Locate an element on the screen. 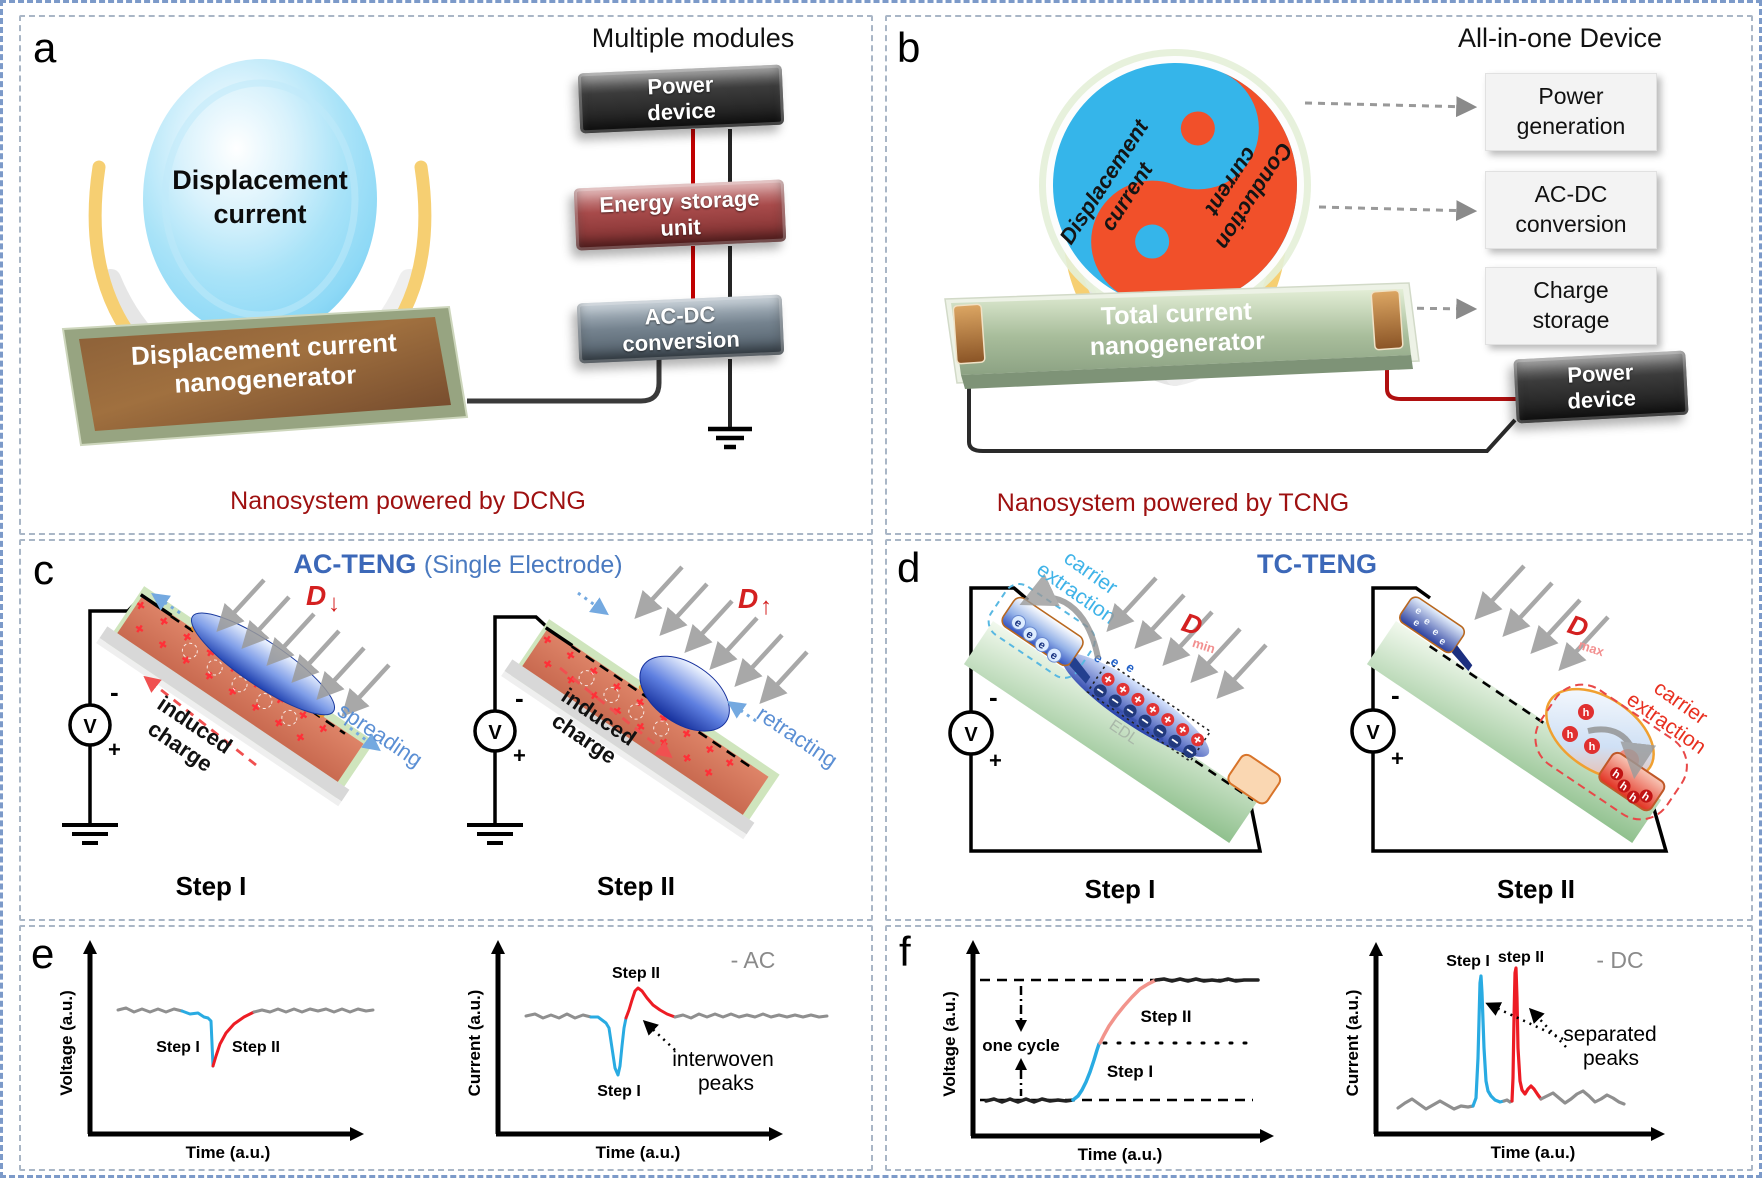  tcng-electrode-left is located at coordinates (969, 334).